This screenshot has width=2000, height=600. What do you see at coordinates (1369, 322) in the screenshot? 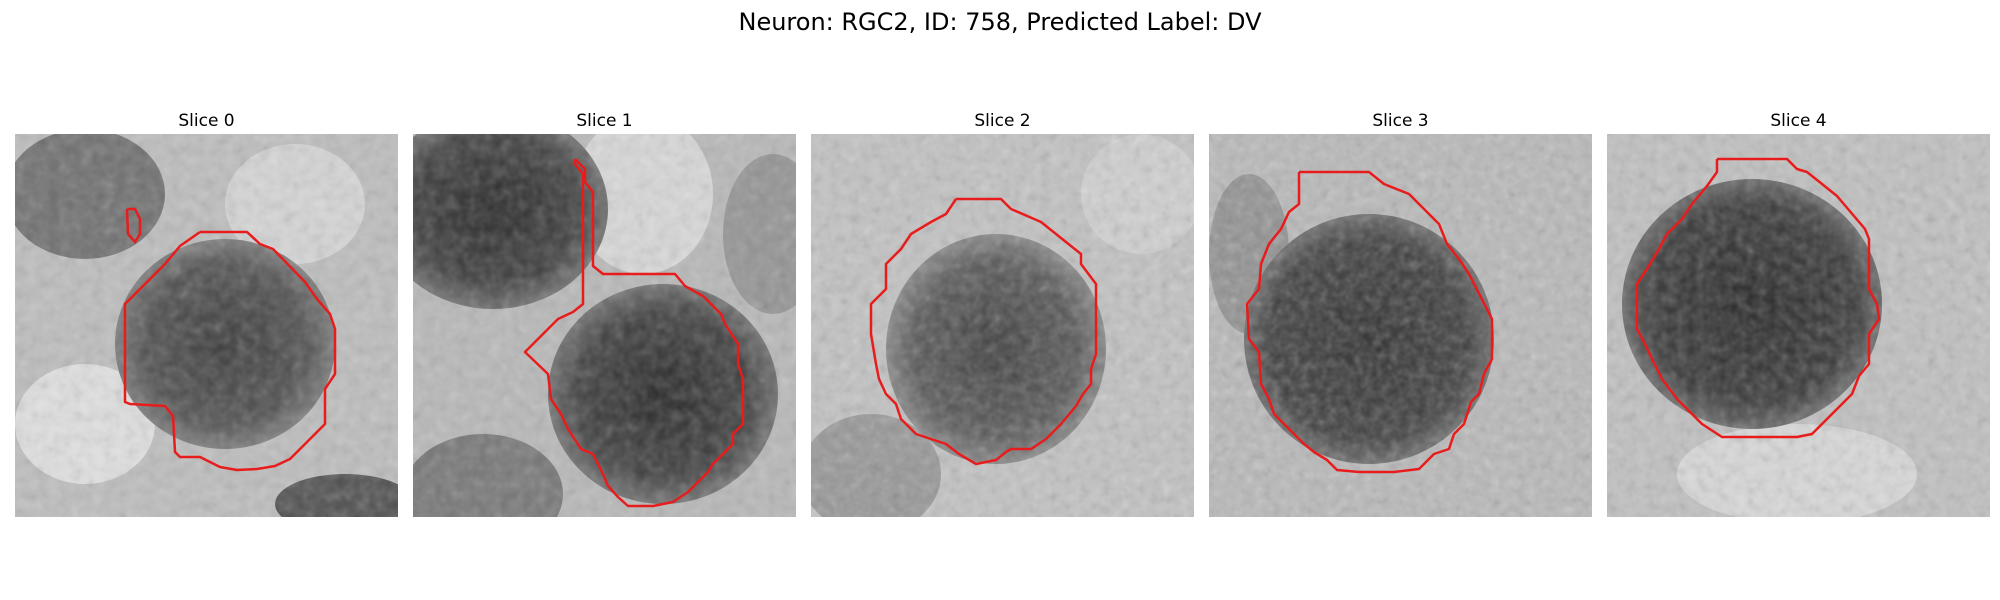
I see `slice-3-contour` at bounding box center [1369, 322].